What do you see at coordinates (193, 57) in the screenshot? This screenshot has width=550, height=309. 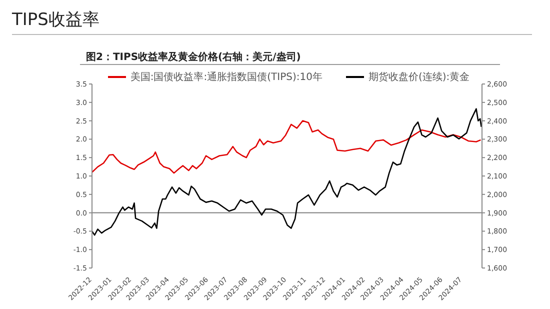 I see `chart-subtitle: 图2：TIPS收益率及黄金价格(右轴：美元/盎司)` at bounding box center [193, 57].